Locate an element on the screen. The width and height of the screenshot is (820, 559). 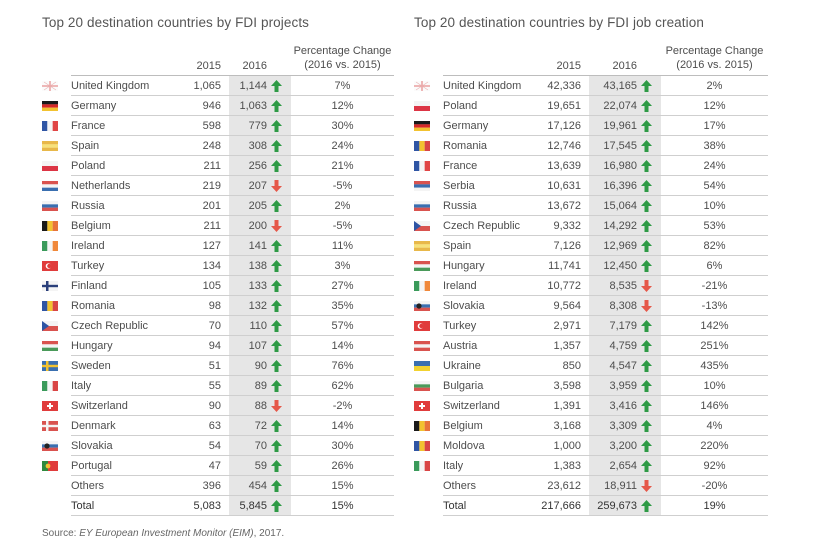
value-2016: 12,450 is located at coordinates (615, 265).